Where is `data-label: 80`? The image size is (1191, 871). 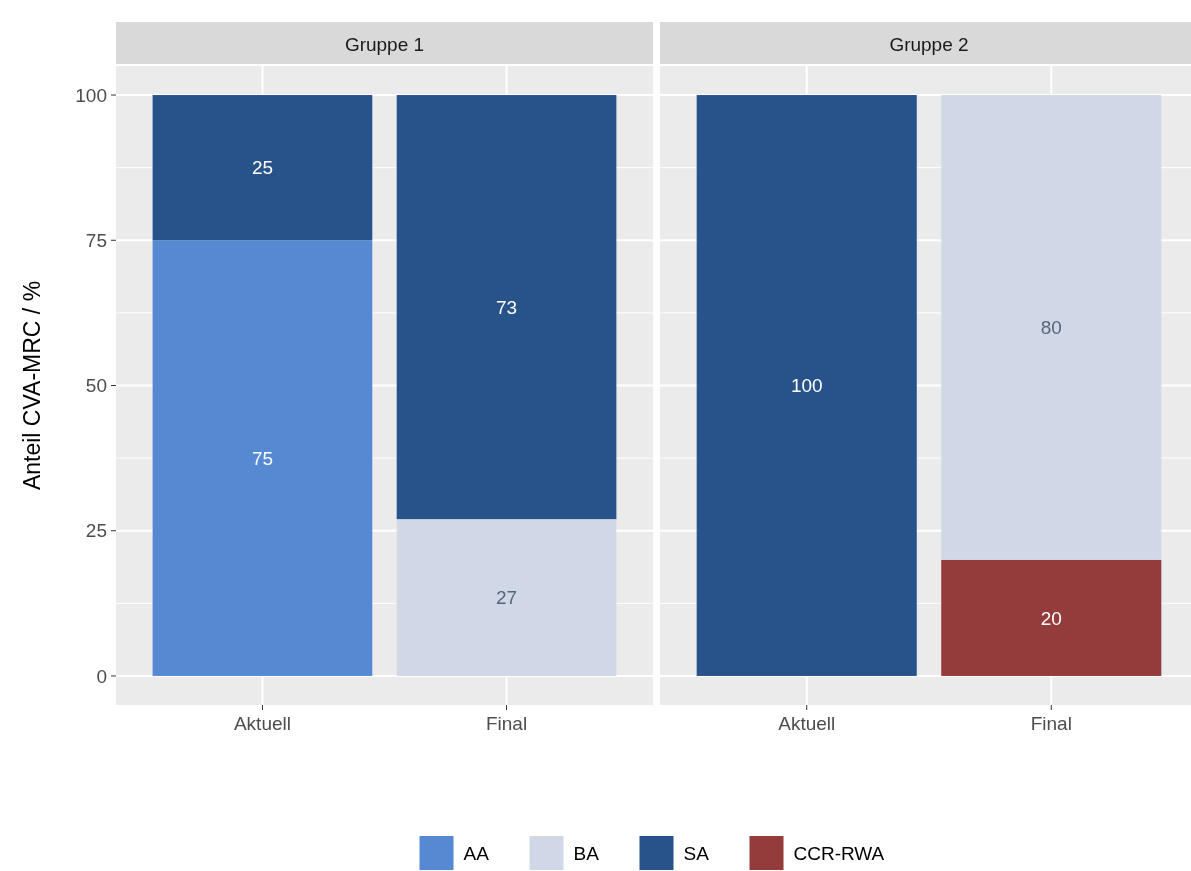
data-label: 80 is located at coordinates (1051, 328).